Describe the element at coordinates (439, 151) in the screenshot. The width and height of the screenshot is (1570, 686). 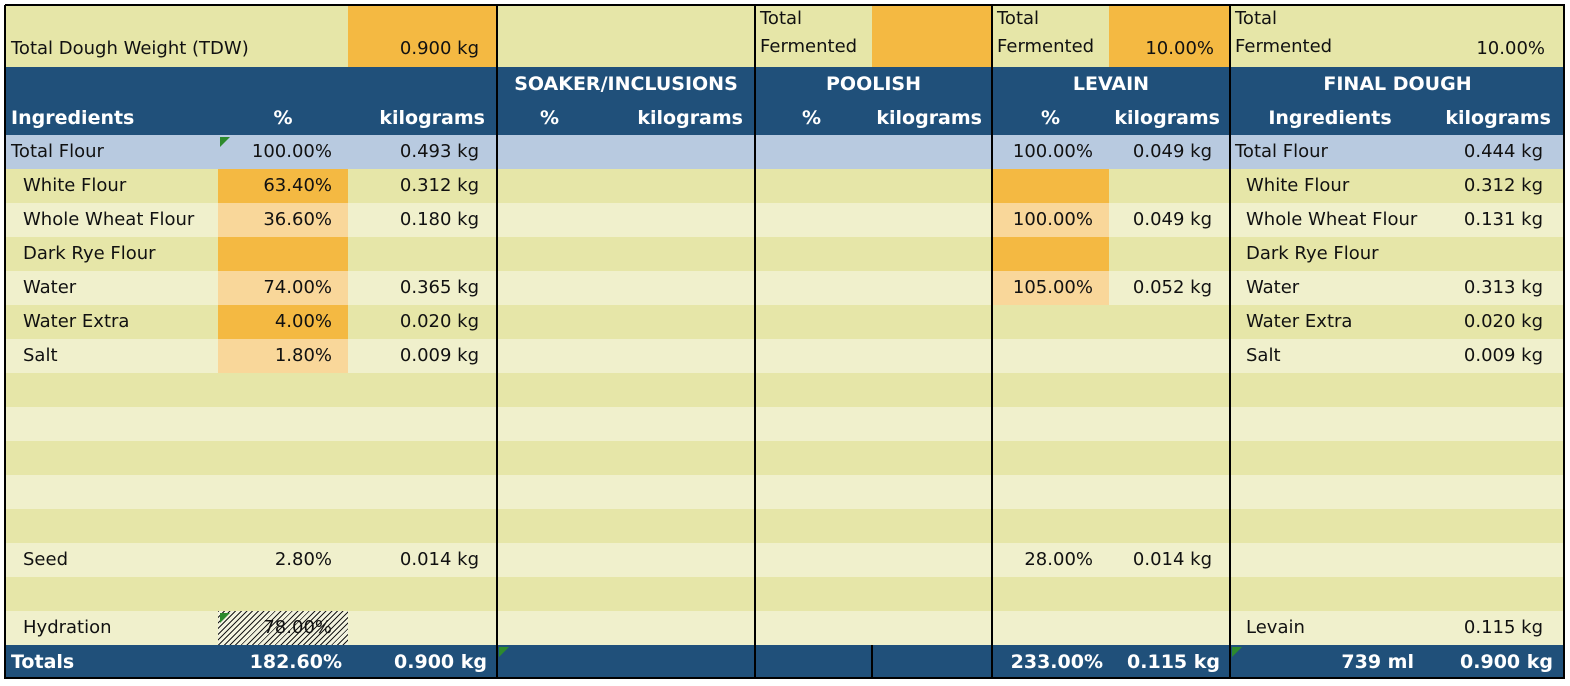
I see `kilograms: 0.493 kg` at that location.